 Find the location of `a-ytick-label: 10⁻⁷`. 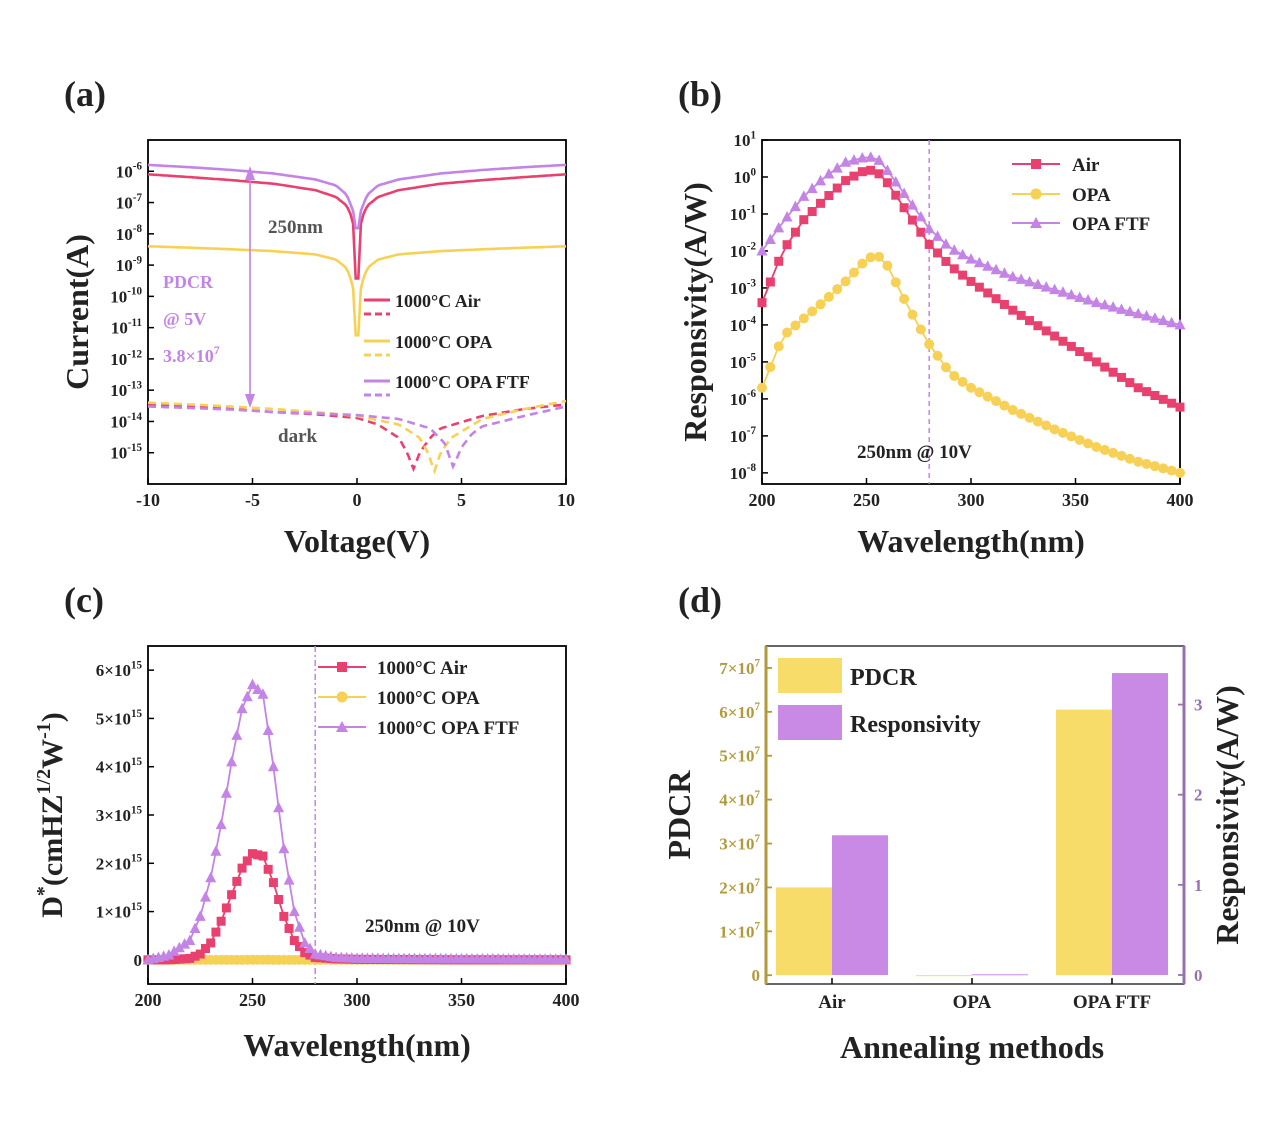

a-ytick-label: 10⁻⁷ is located at coordinates (129, 202).